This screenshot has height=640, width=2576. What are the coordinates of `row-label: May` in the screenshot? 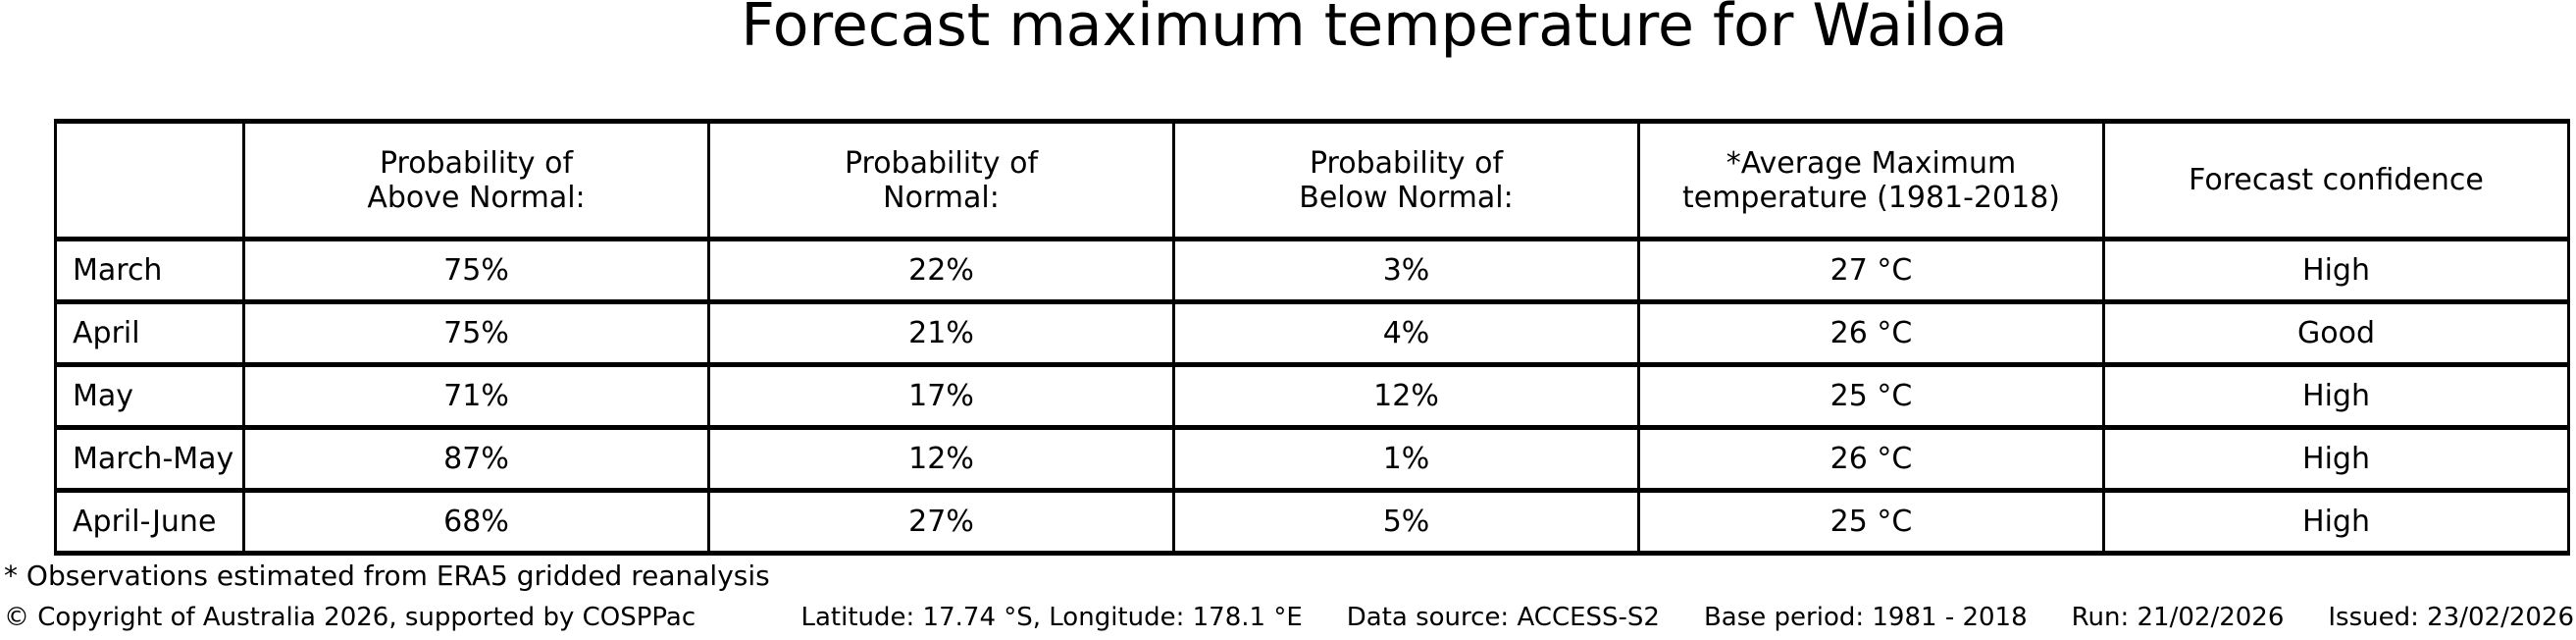 It's located at (149, 396).